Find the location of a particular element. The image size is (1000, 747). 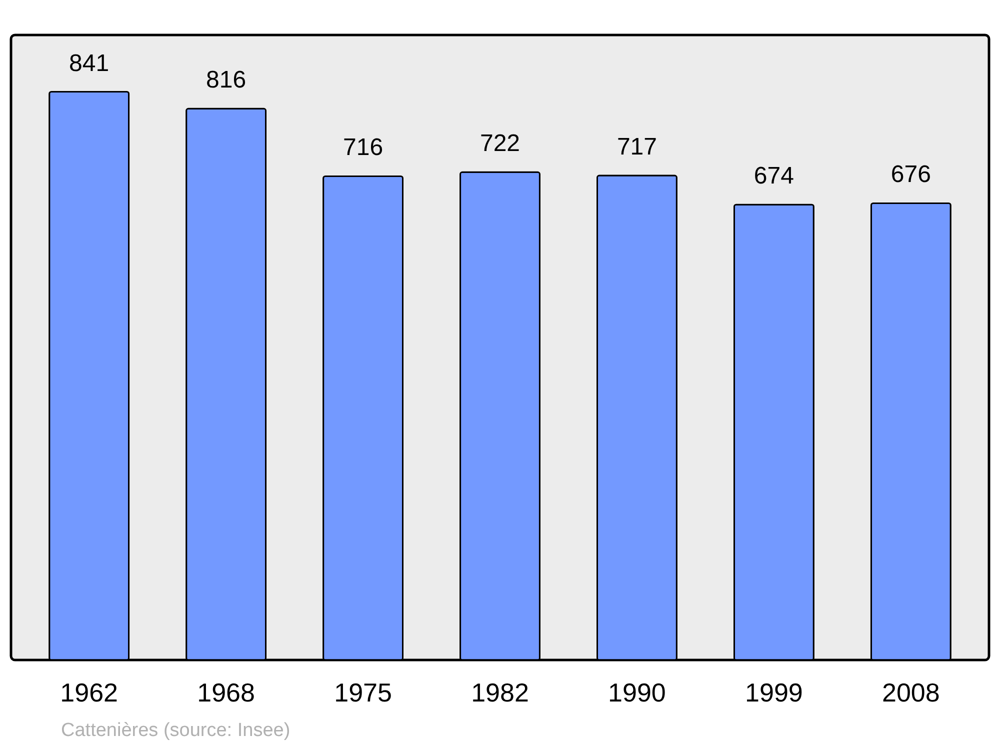

x-tick-label: 2008 is located at coordinates (911, 693).